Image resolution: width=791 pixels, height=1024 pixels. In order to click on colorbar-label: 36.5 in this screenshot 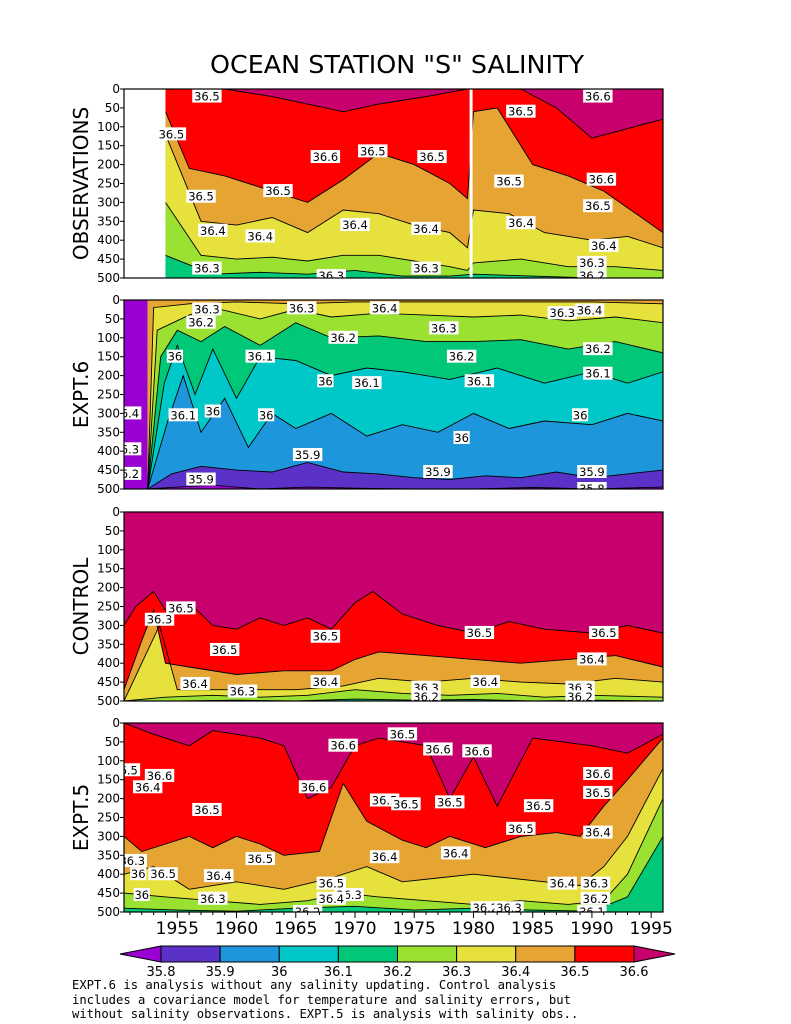, I will do `click(574, 972)`.